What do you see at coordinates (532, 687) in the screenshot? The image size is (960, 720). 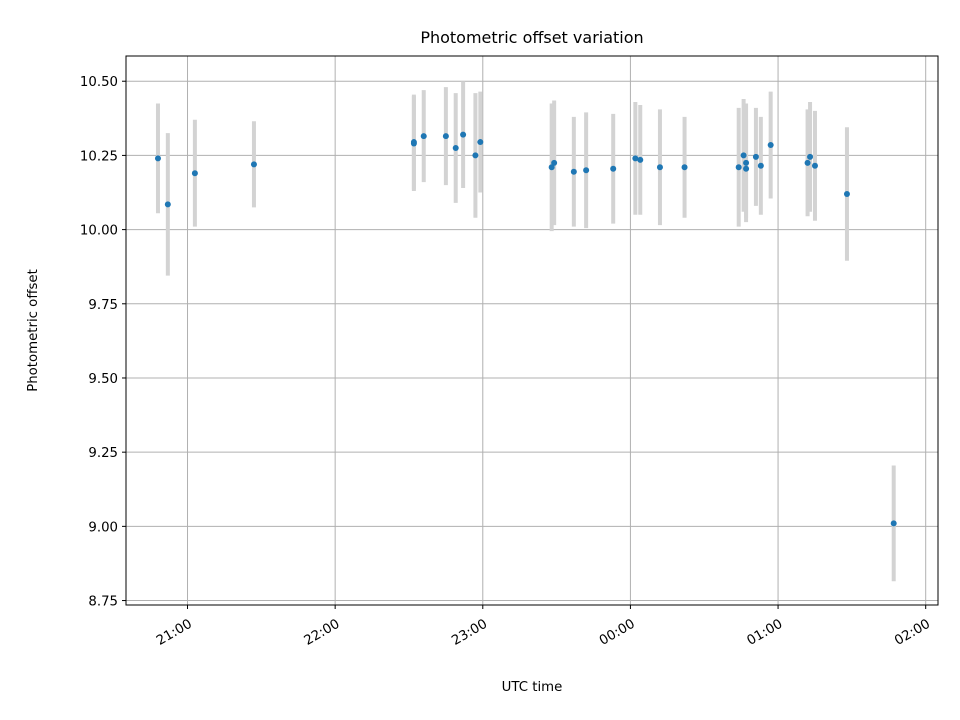 I see `x-axis-label: UTC time` at bounding box center [532, 687].